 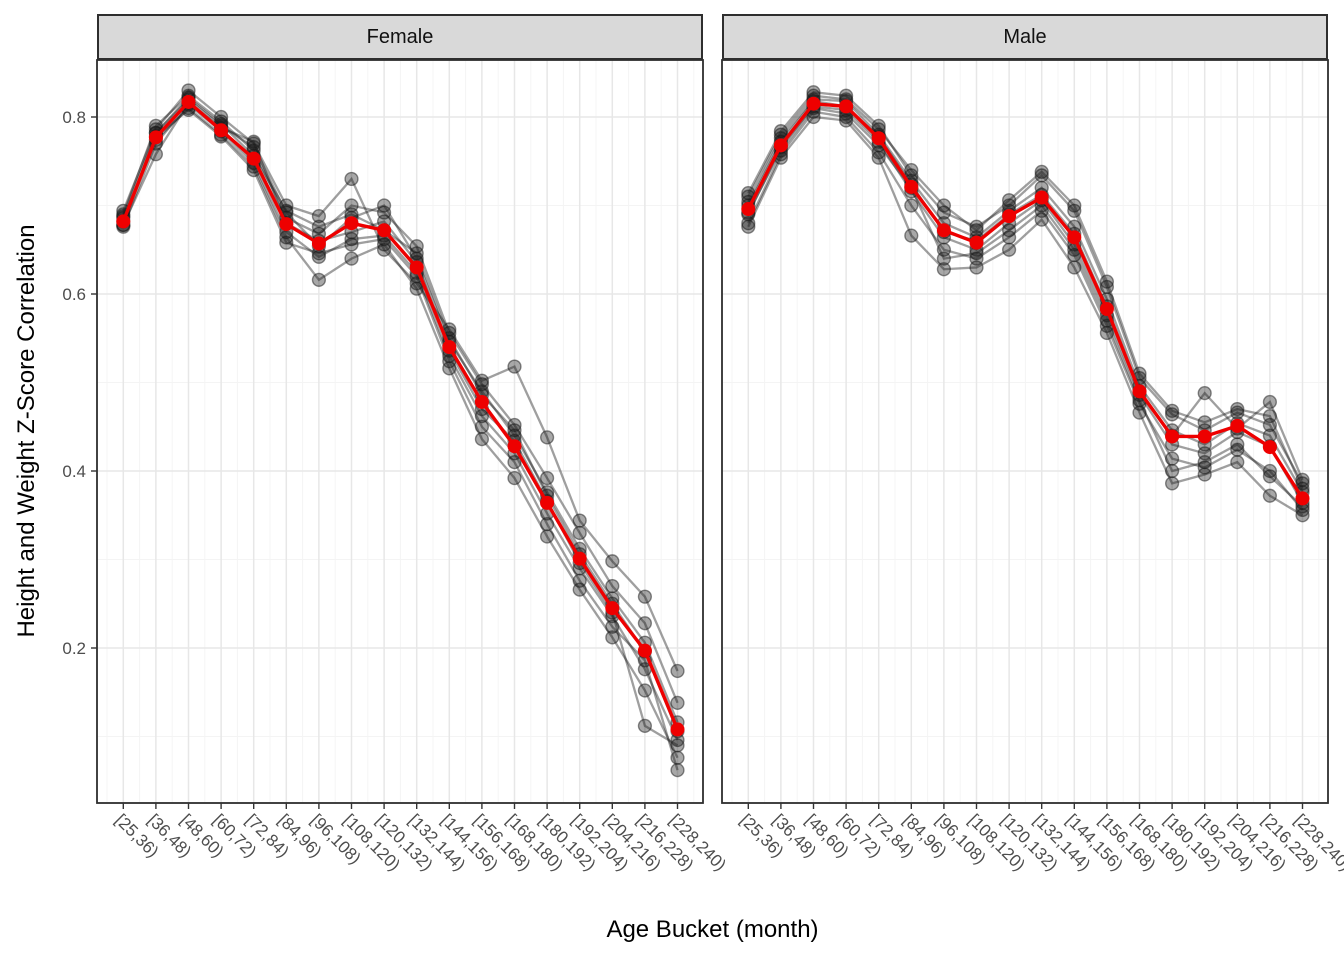 I want to click on y-tick-label: 0.8, so click(x=74, y=117).